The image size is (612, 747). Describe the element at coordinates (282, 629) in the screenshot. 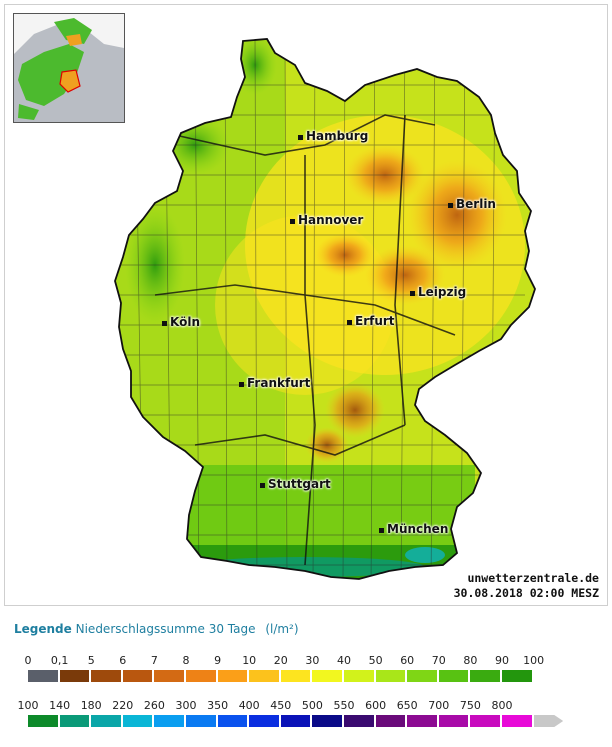

I see `legend-unit: (l/m²)` at that location.